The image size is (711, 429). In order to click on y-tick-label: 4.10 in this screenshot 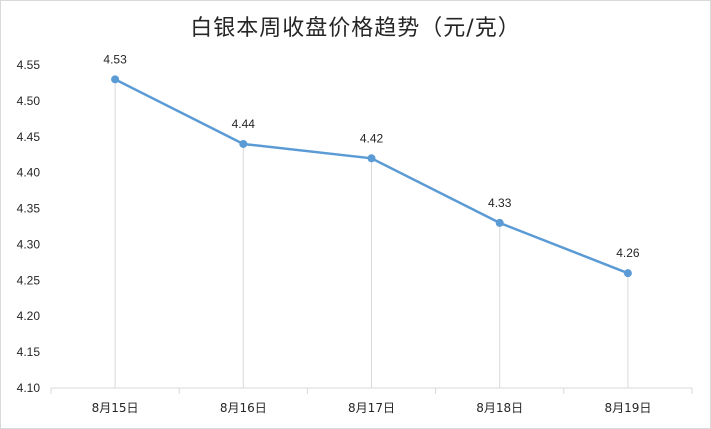, I will do `click(29, 388)`.